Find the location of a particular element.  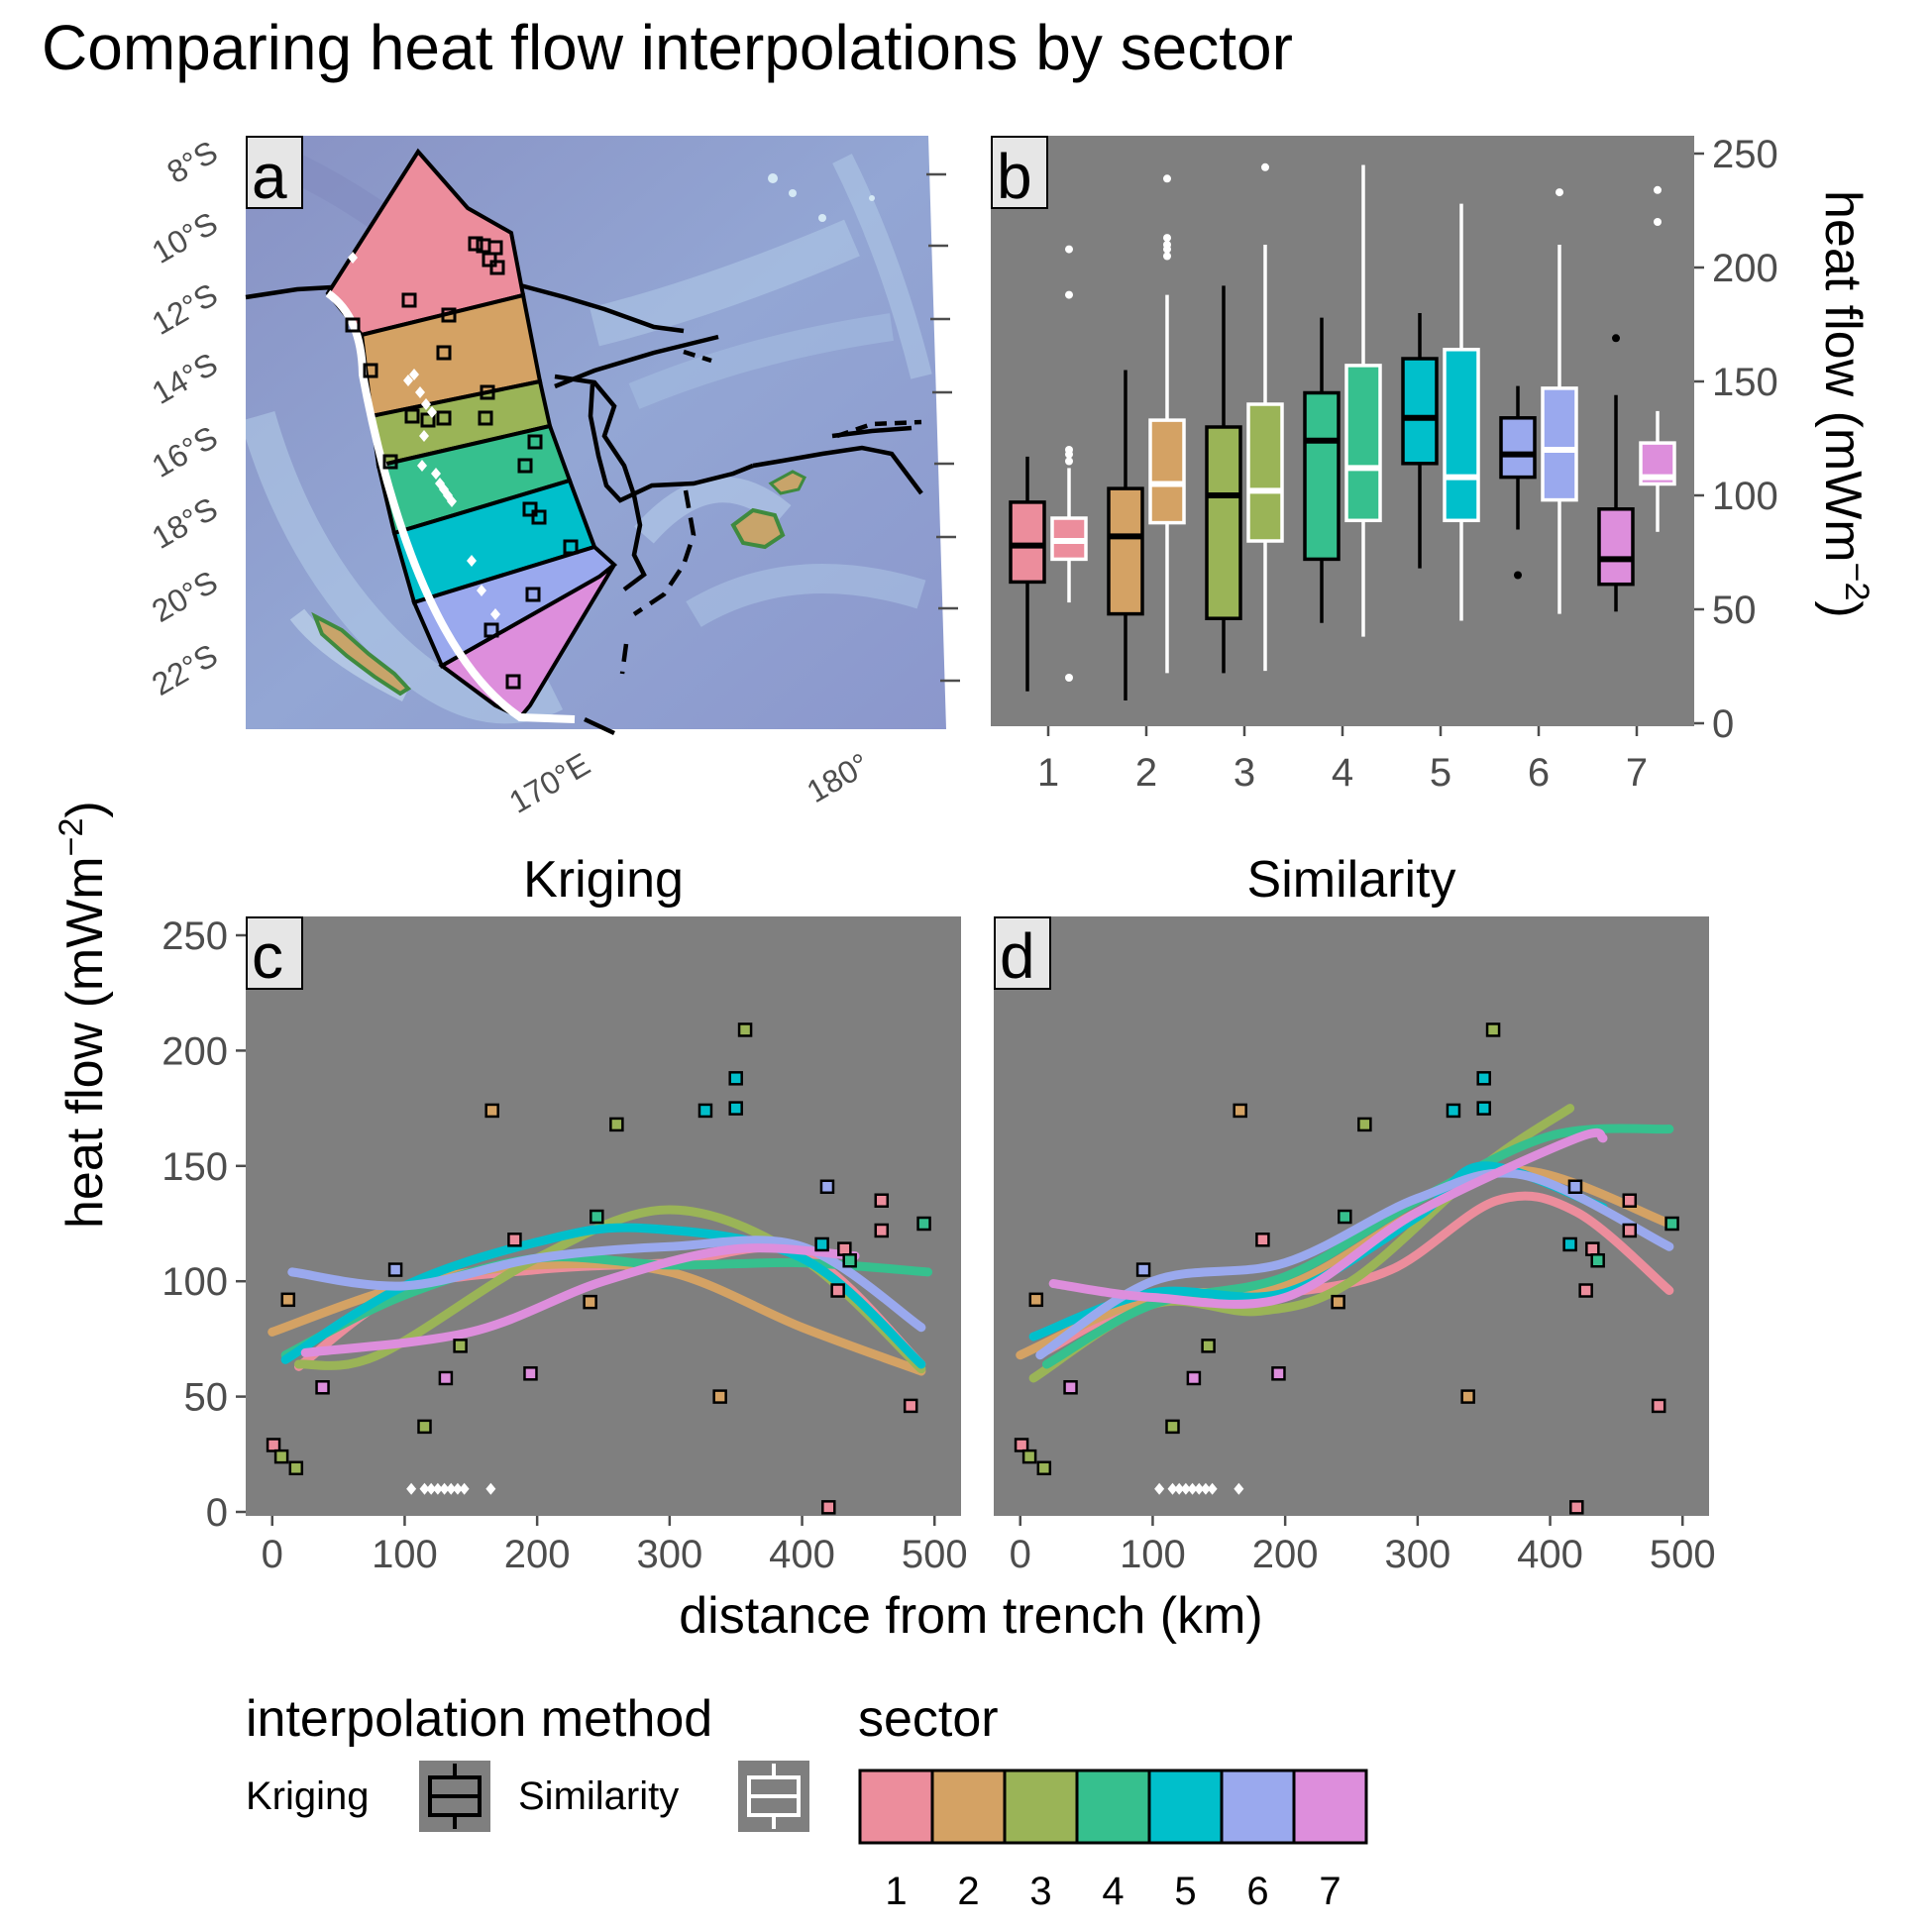

y-tick-label: 100 is located at coordinates (194, 1282).